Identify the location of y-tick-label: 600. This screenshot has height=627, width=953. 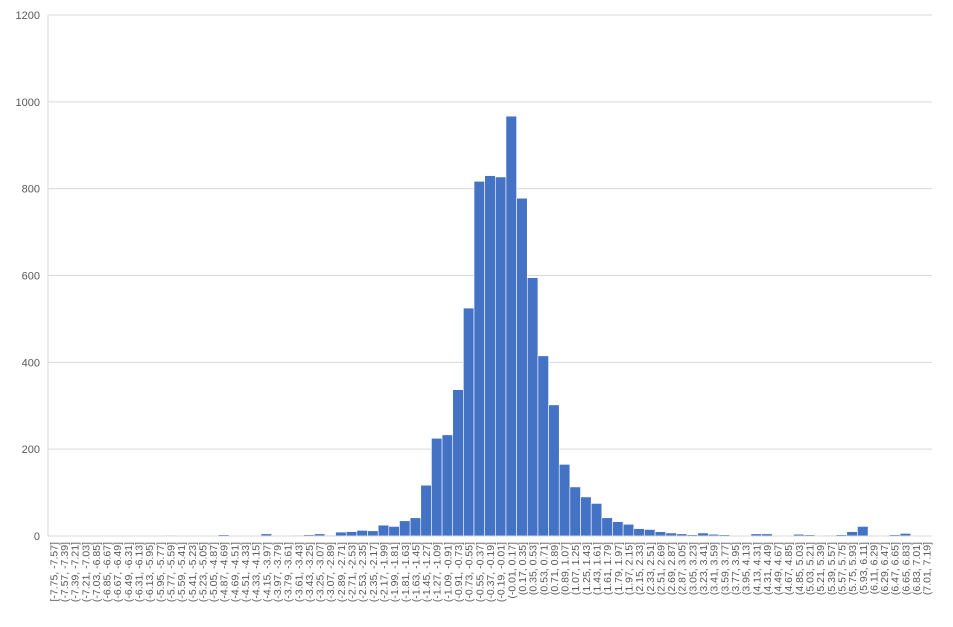
(31, 277).